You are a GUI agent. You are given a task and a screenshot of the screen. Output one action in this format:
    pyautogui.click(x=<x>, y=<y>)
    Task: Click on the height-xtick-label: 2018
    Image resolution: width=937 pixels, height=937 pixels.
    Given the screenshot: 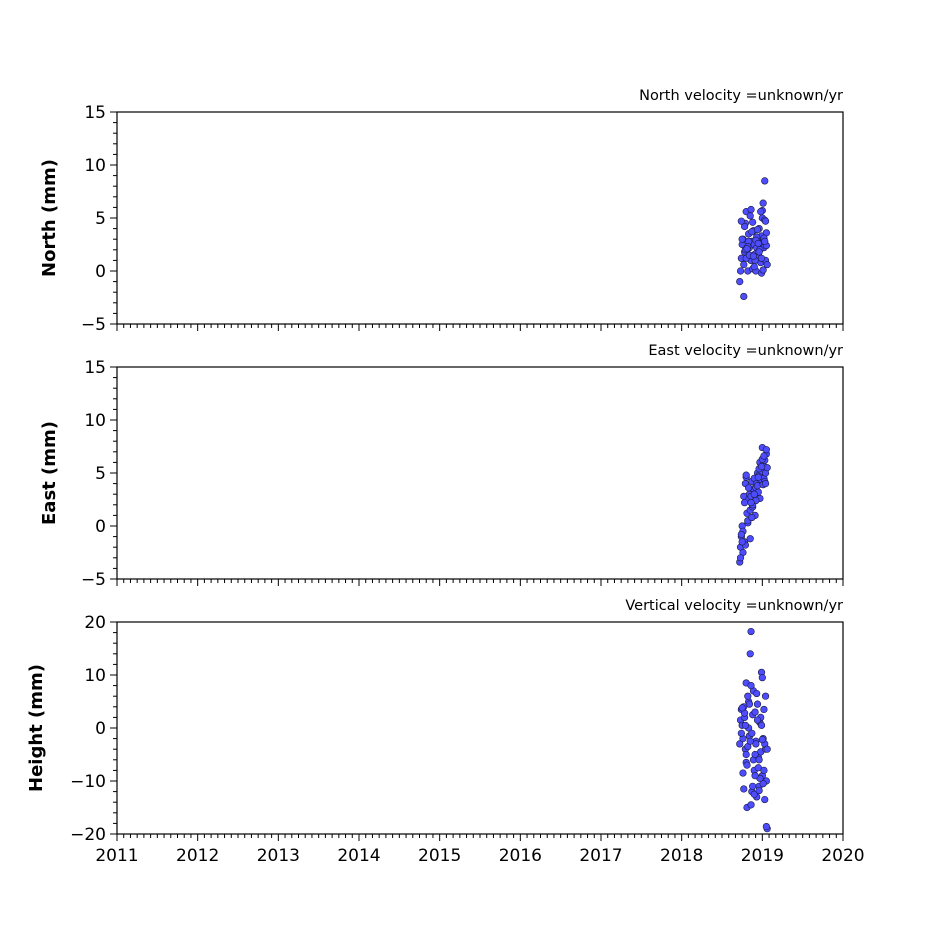 What is the action you would take?
    pyautogui.click(x=681, y=856)
    